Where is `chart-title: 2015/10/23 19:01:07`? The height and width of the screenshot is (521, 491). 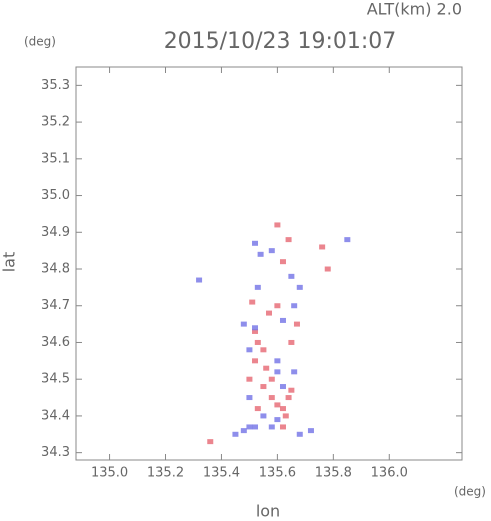
chart-title: 2015/10/23 19:01:07 is located at coordinates (280, 41).